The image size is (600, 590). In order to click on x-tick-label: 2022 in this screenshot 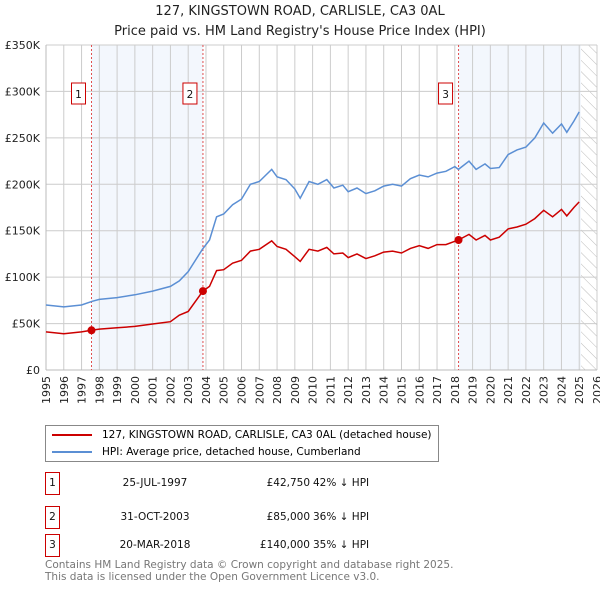, I will do `click(526, 390)`.